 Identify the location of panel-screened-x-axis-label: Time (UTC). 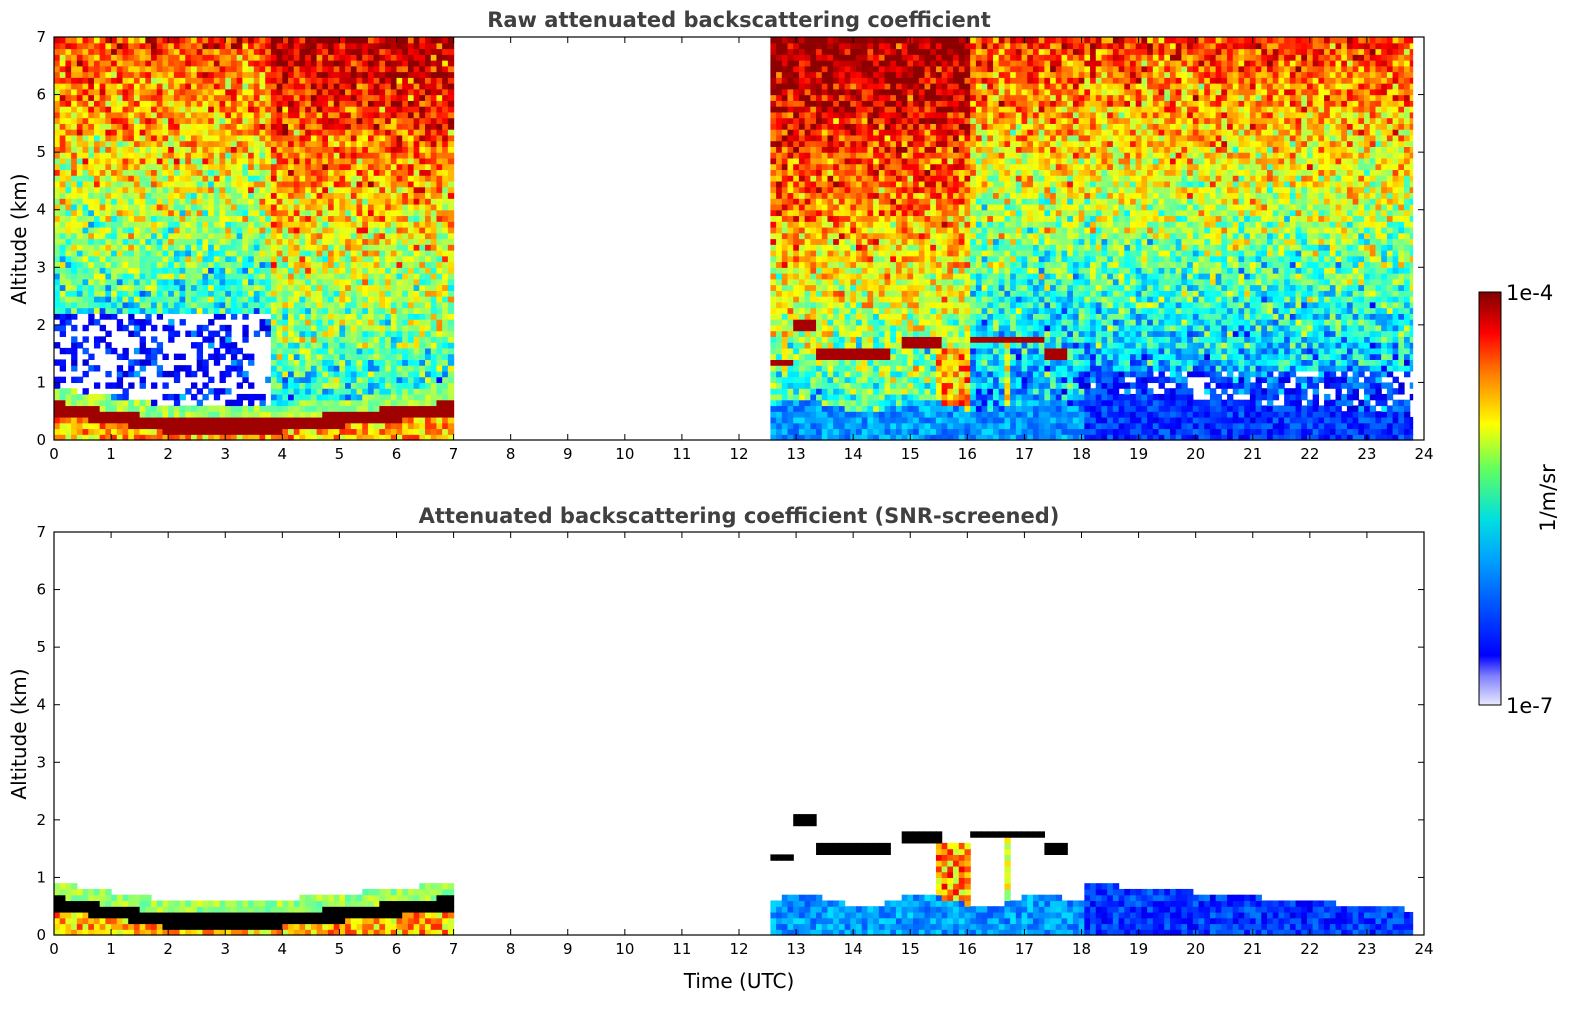
(739, 981).